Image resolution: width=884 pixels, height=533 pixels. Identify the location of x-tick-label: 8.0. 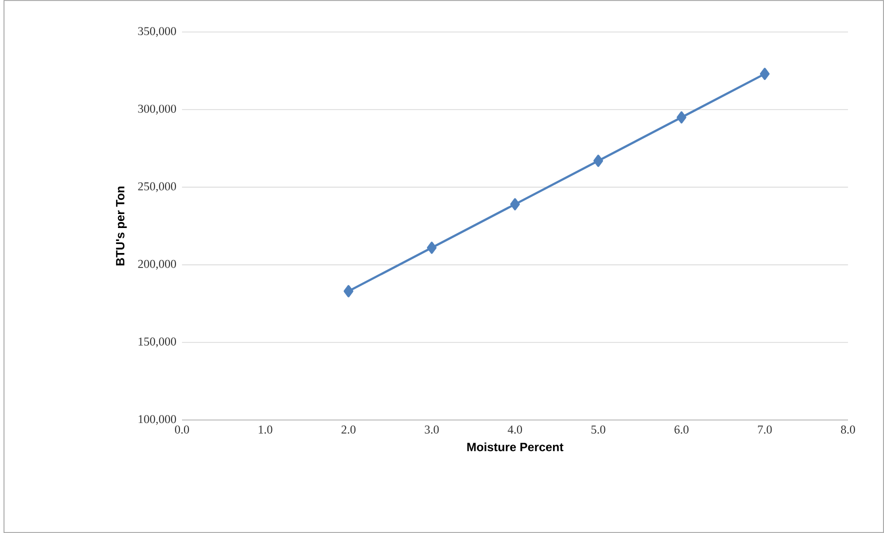
(848, 430).